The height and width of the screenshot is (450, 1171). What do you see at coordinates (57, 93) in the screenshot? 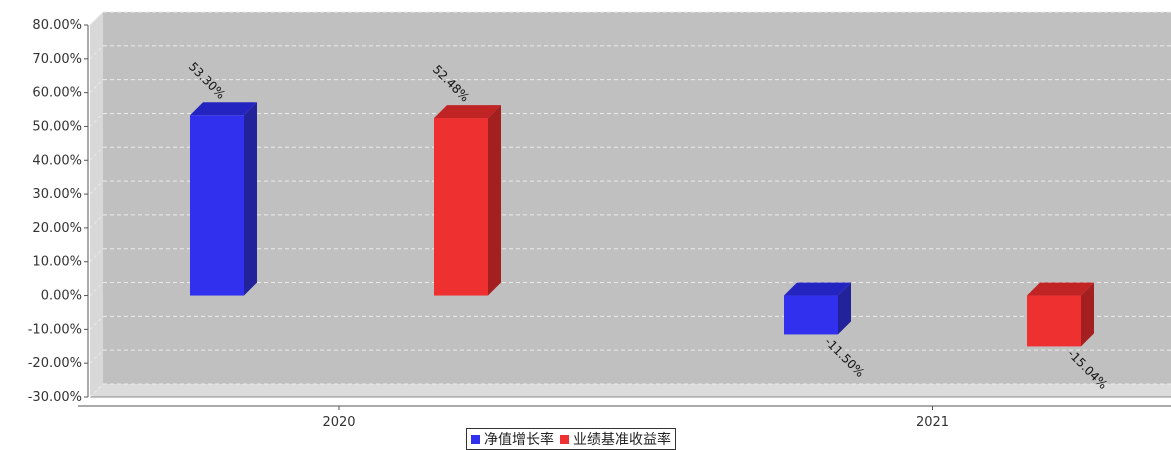
I see `y-tick-label: 60.00%` at bounding box center [57, 93].